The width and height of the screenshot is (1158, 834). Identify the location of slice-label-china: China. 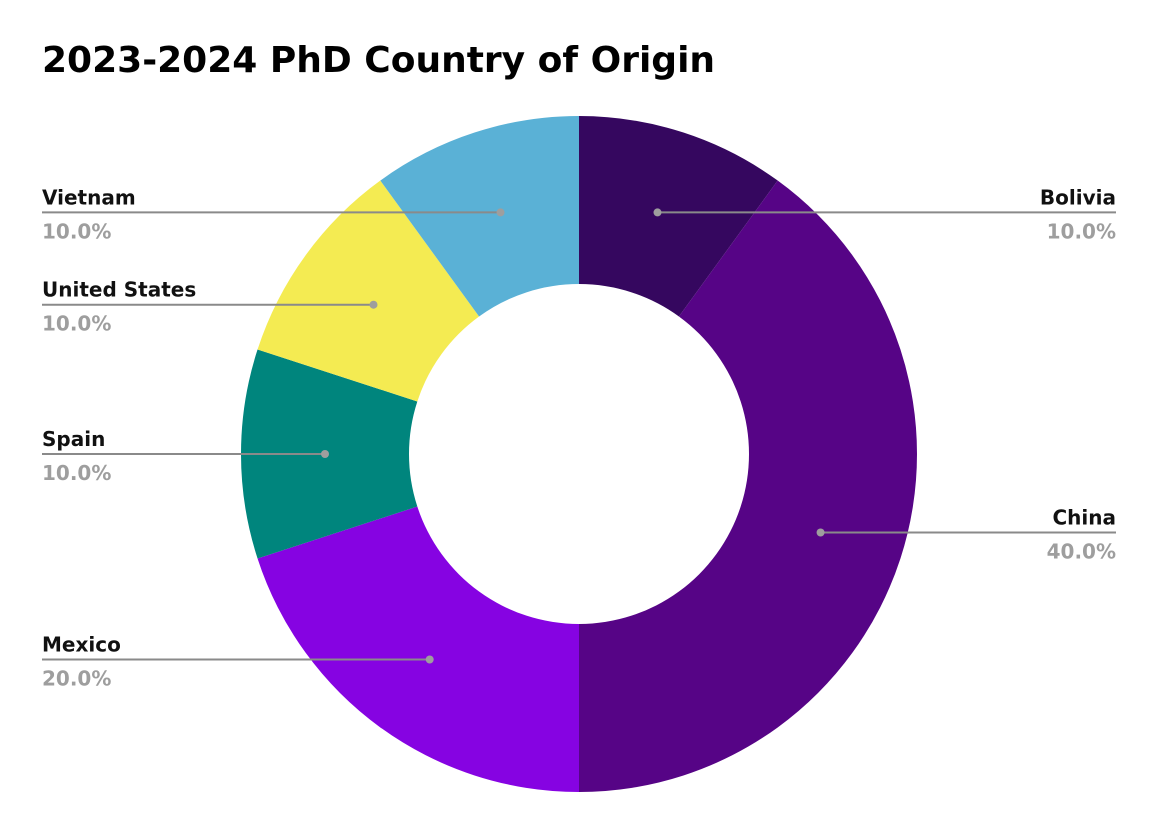
(1084, 517).